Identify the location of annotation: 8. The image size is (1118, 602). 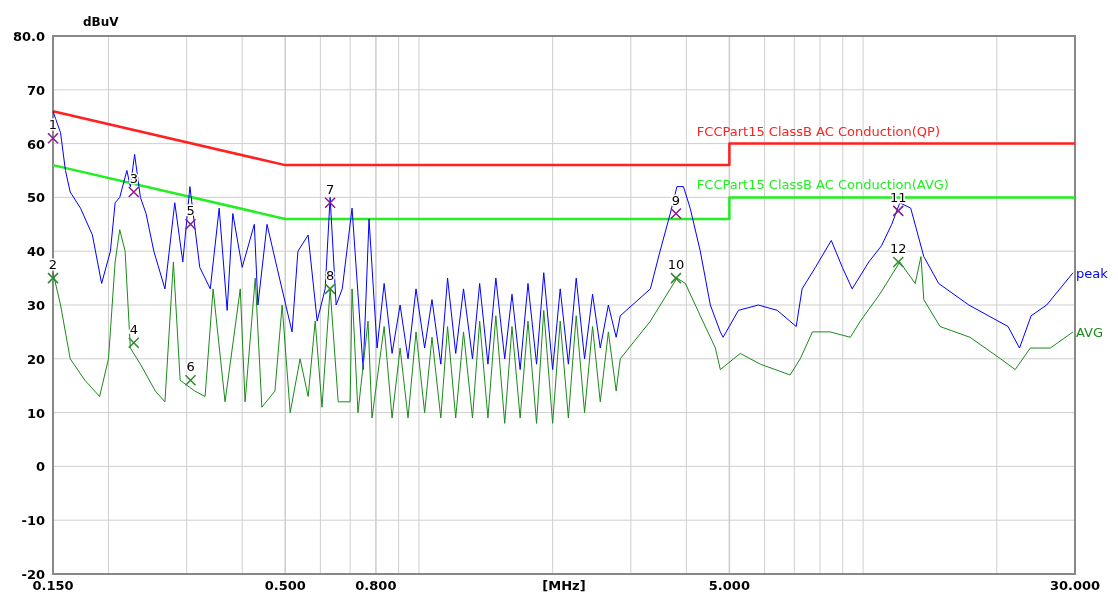
(330, 275).